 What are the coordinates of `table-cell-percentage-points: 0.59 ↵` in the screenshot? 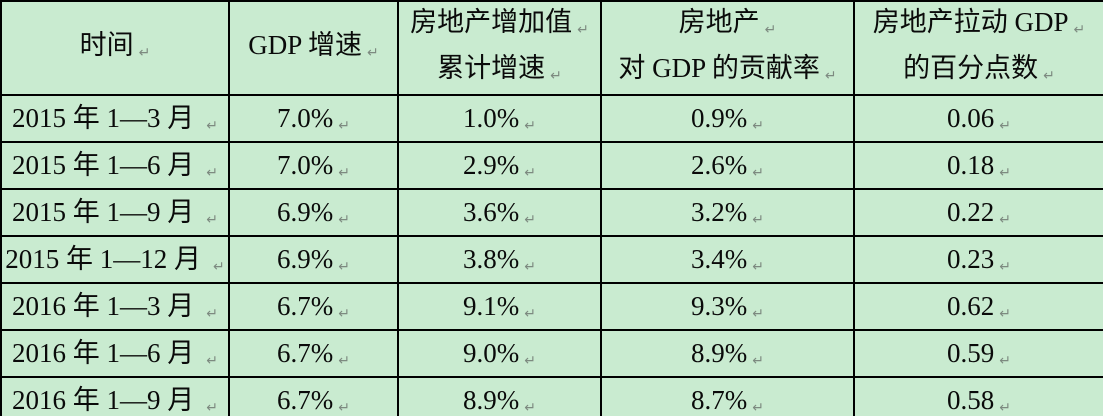 It's located at (978, 353).